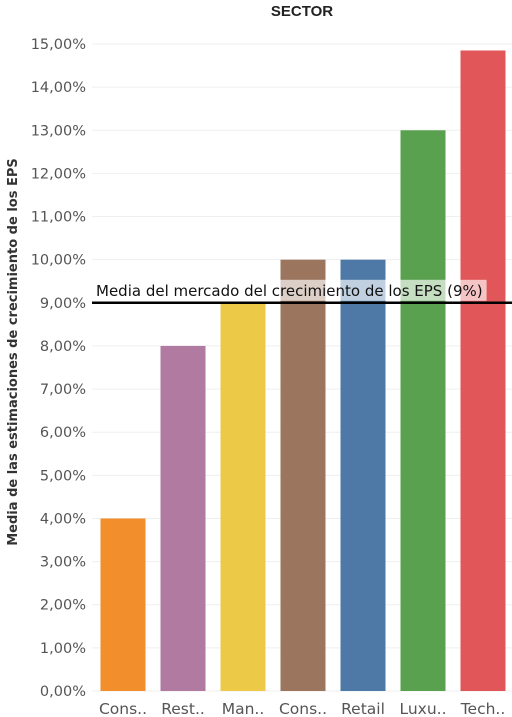 This screenshot has width=512, height=717. What do you see at coordinates (58, 174) in the screenshot?
I see `y-tick-label: 12,00%` at bounding box center [58, 174].